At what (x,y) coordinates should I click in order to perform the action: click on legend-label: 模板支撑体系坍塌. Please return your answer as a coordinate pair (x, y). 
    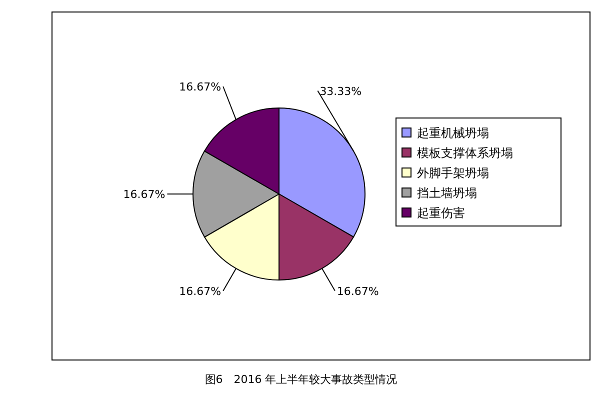
    Looking at the image, I should click on (465, 153).